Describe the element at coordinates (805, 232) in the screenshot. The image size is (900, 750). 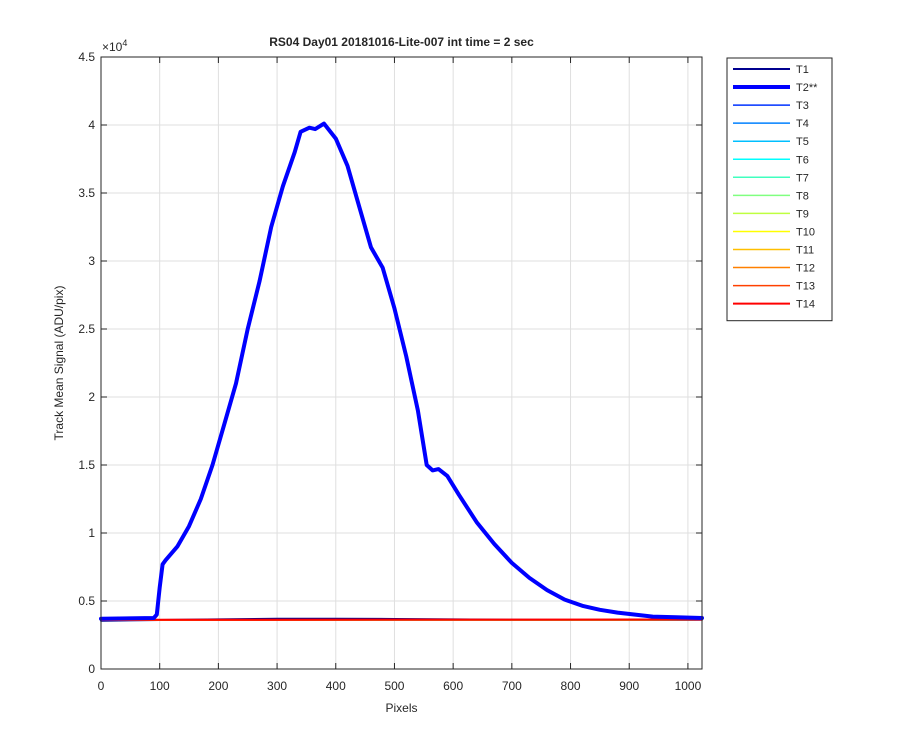
I see `legend-label: T10` at that location.